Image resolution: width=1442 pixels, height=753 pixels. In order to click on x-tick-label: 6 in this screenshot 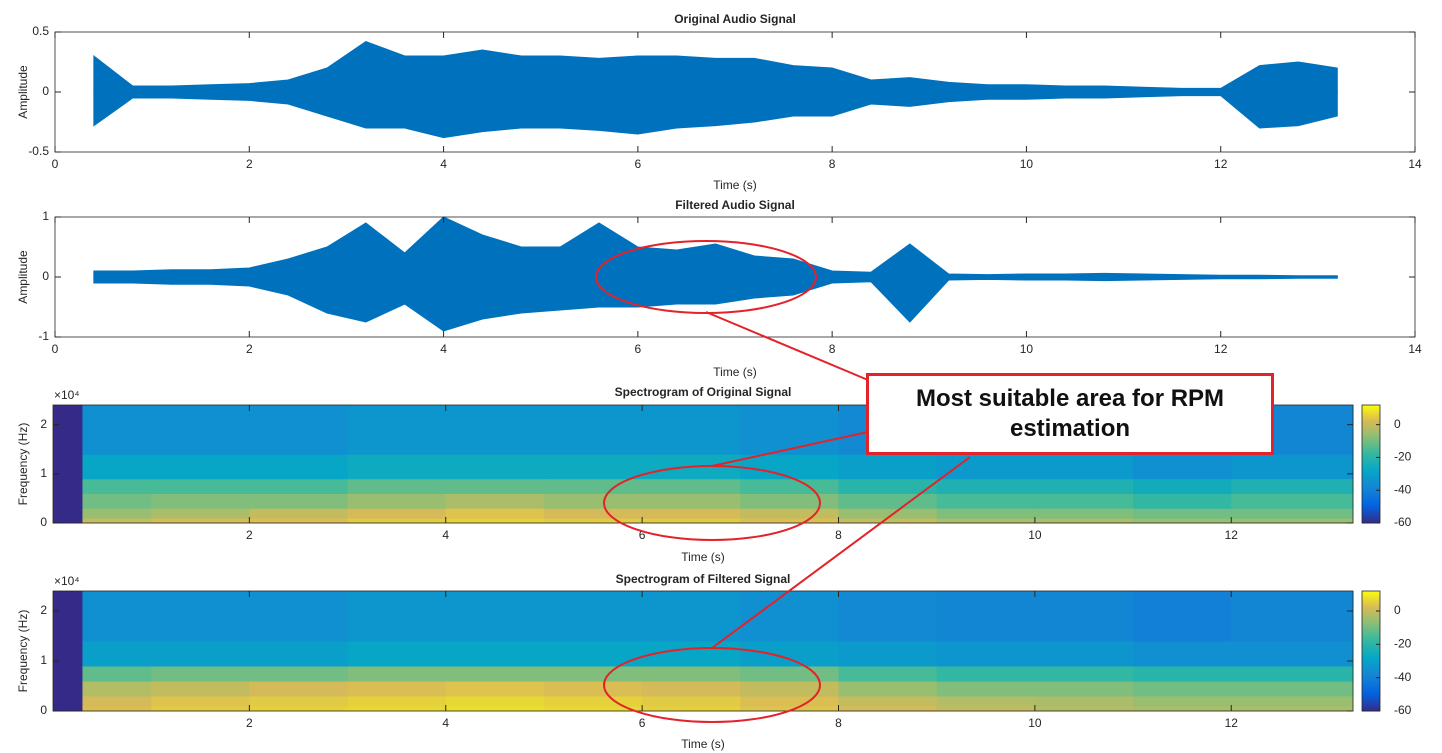, I will do `click(638, 164)`.